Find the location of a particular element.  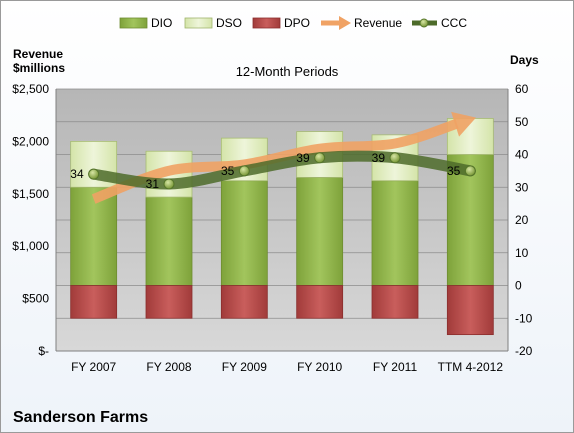

y-left-tick-label: $500 is located at coordinates (35, 299).